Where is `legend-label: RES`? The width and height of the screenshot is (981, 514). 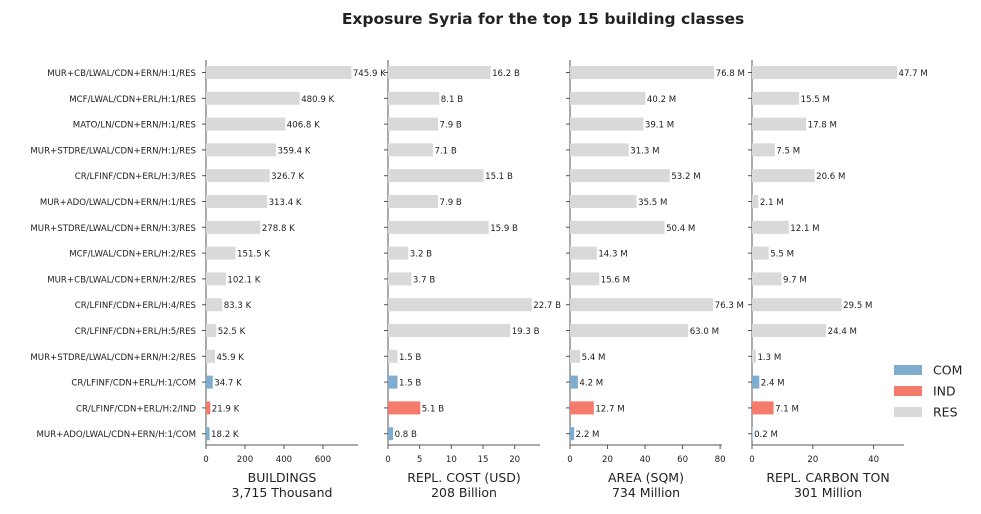 legend-label: RES is located at coordinates (945, 412).